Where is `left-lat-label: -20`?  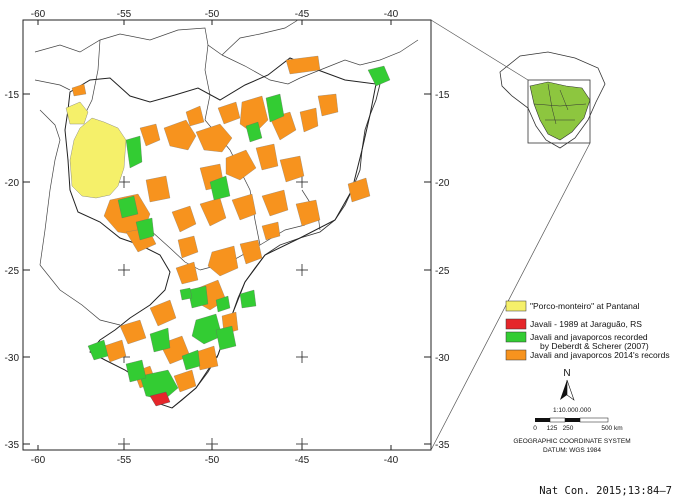 left-lat-label: -20 is located at coordinates (12, 183).